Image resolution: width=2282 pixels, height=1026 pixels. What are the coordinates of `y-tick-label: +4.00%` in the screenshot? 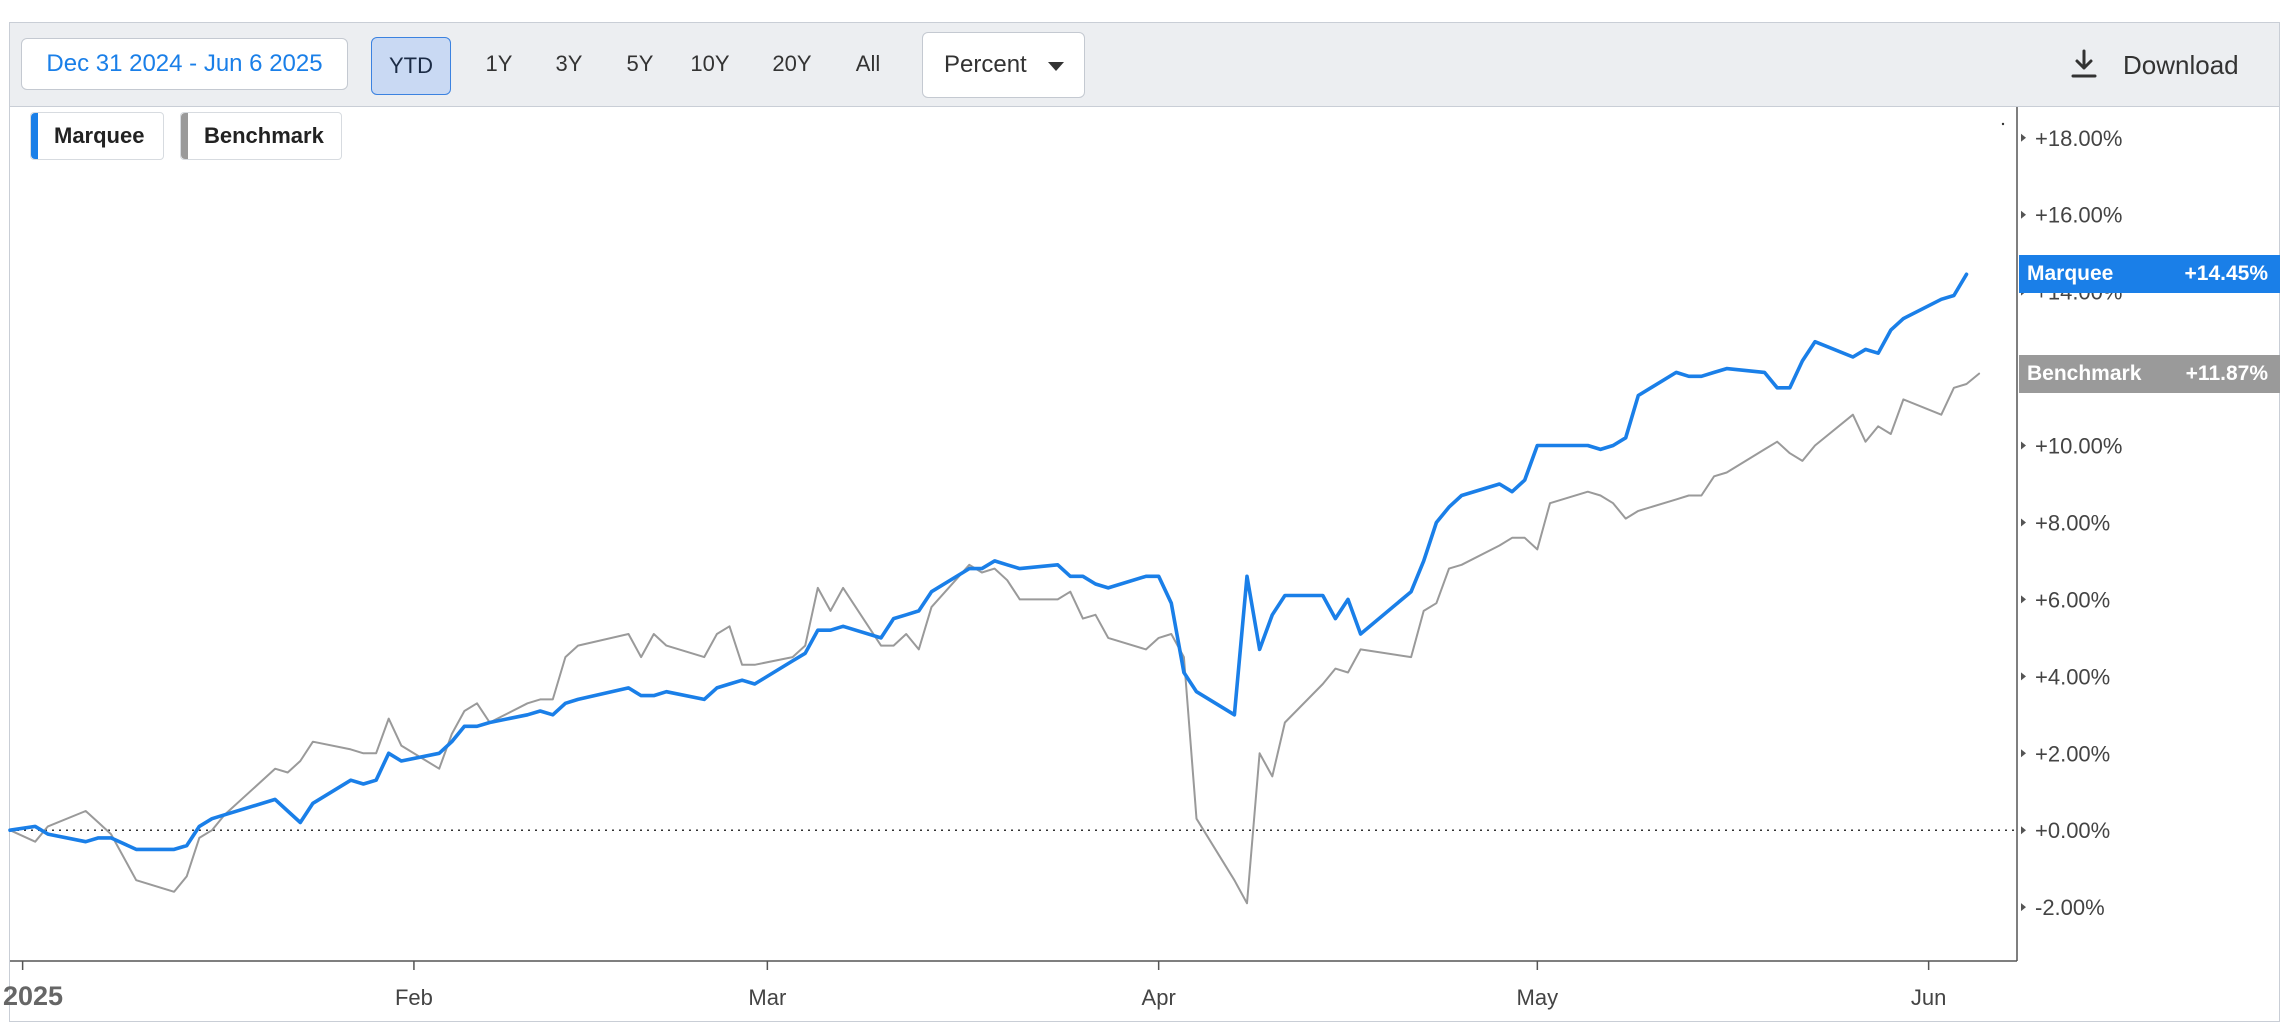 It's located at (2072, 676).